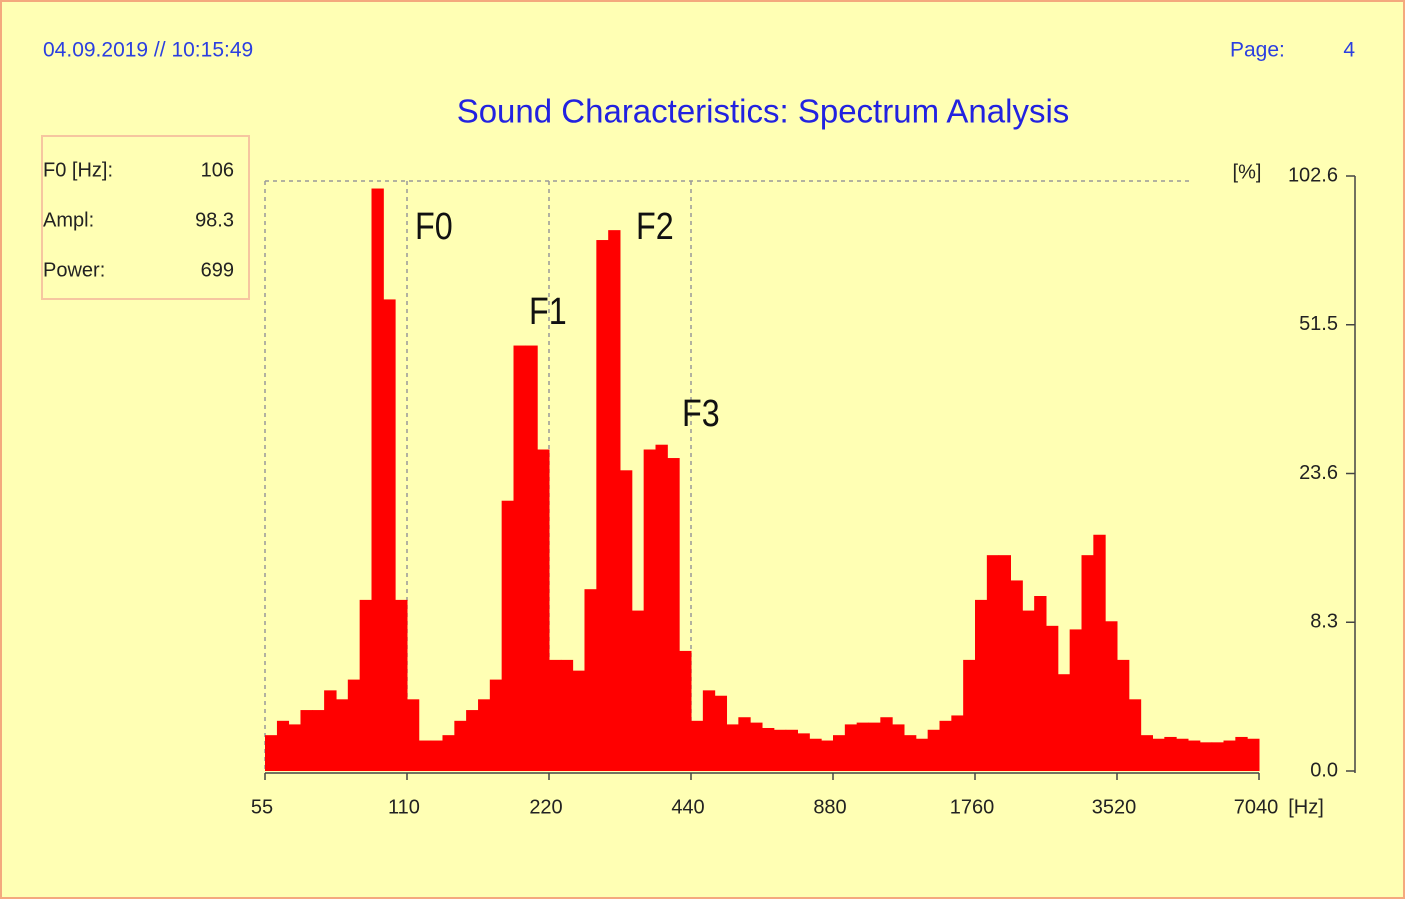 The width and height of the screenshot is (1405, 900). I want to click on x-tick-label: 880, so click(829, 807).